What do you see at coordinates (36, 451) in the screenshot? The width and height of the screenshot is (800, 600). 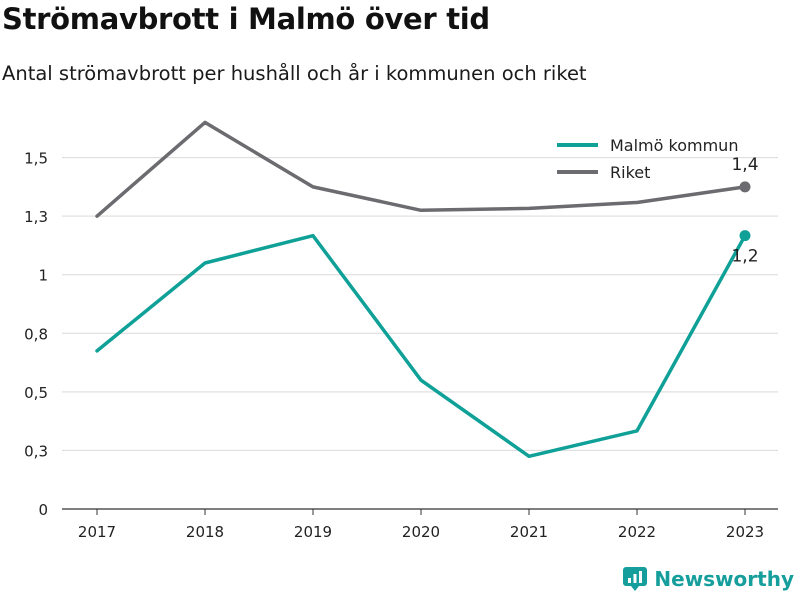 I see `y-tick-label: 0,3` at bounding box center [36, 451].